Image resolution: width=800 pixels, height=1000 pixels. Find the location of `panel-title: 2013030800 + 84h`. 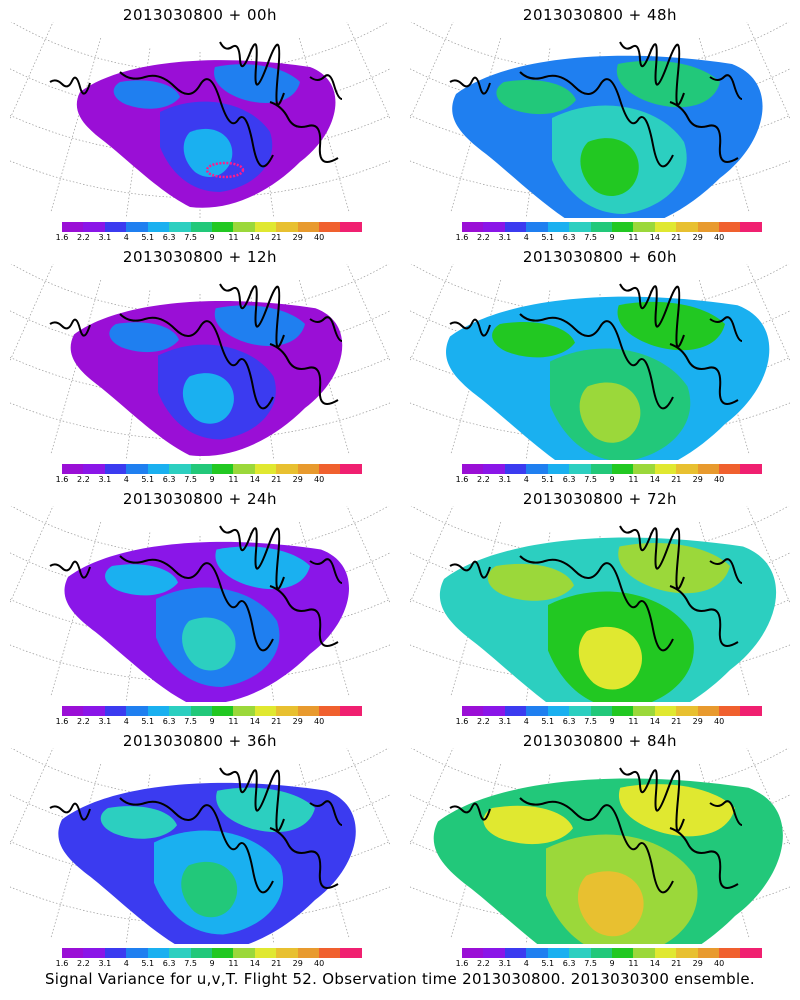

panel-title: 2013030800 + 84h is located at coordinates (600, 741).